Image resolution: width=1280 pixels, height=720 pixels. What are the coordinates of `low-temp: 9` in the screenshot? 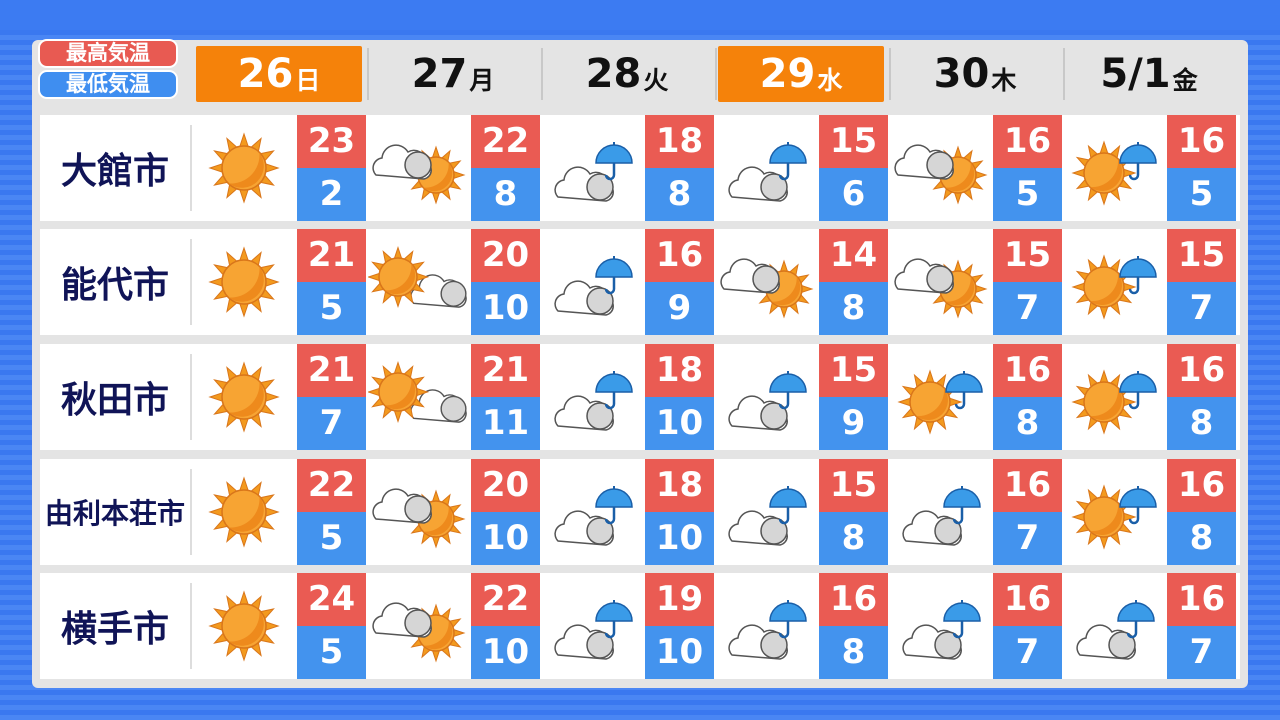 It's located at (679, 308).